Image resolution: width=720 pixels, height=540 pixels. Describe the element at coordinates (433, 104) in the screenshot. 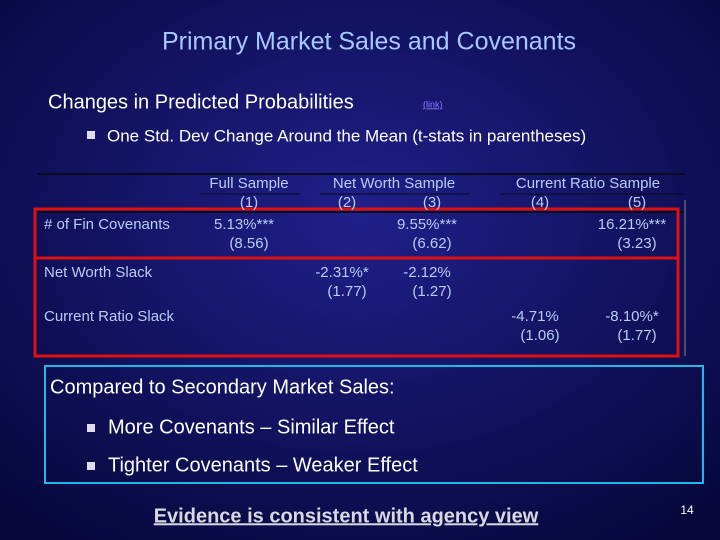

I see `heading-link: (link)` at that location.